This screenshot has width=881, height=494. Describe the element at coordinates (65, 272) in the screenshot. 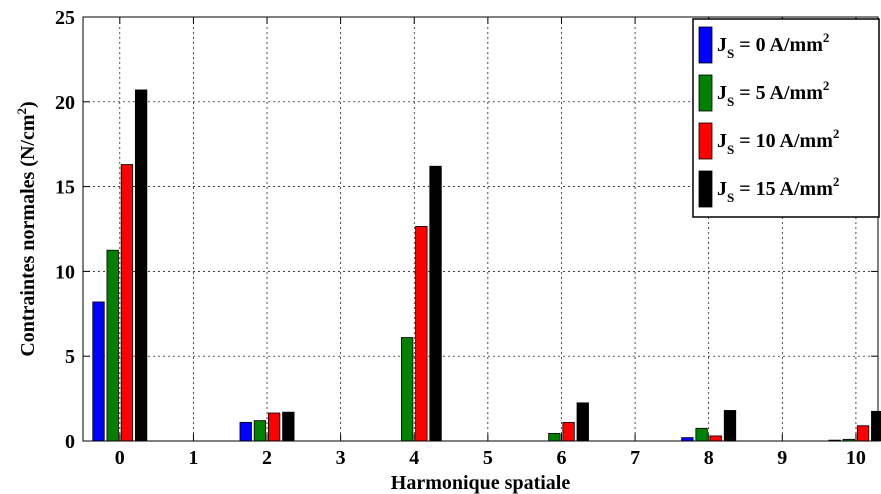

I see `y-tick-label: 10` at that location.